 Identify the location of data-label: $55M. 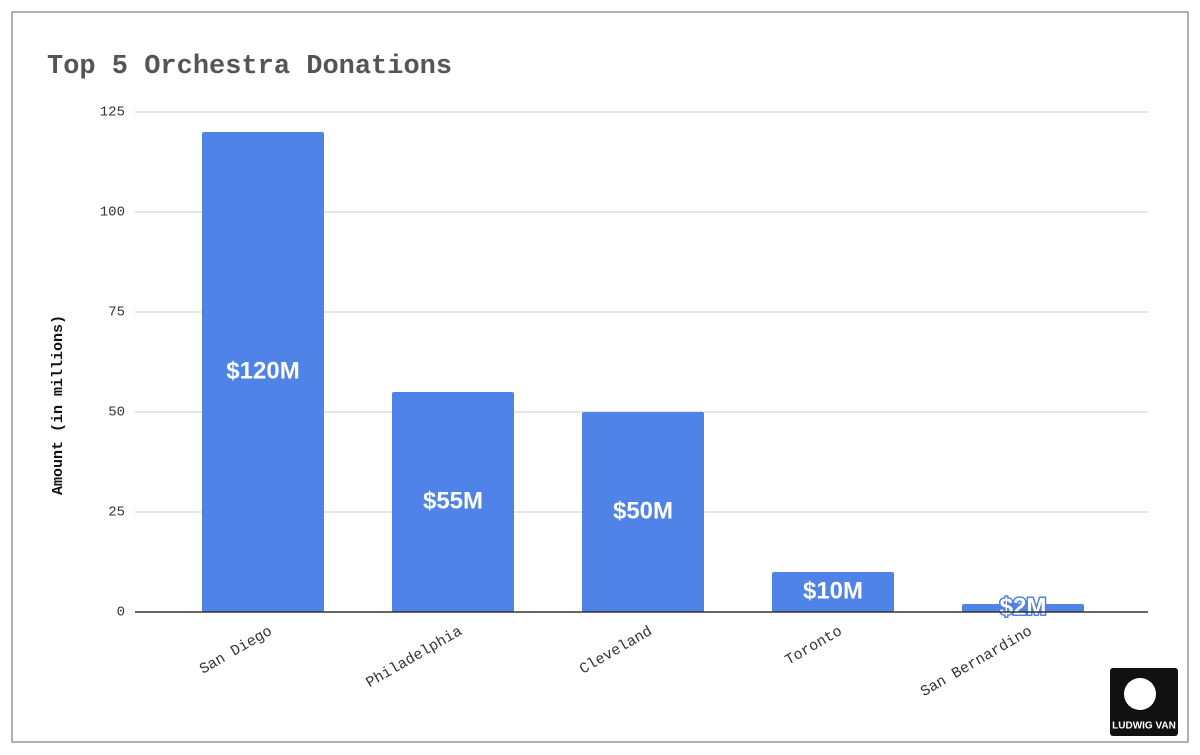
(453, 500).